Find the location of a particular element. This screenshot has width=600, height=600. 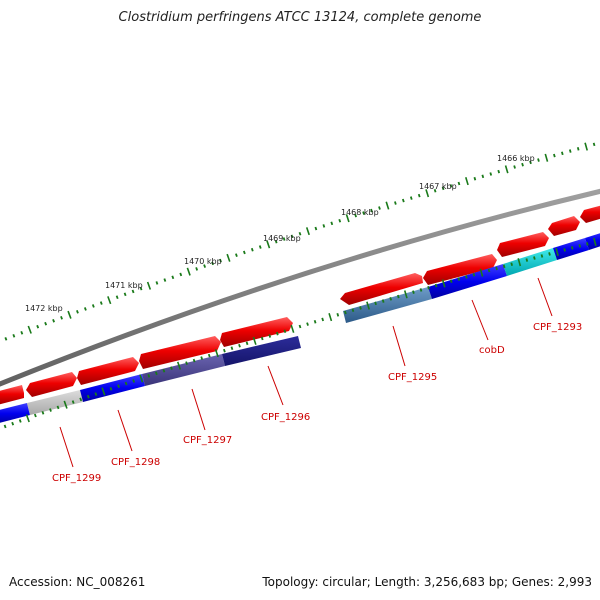

gene-label-cobd: cobD is located at coordinates (492, 350).